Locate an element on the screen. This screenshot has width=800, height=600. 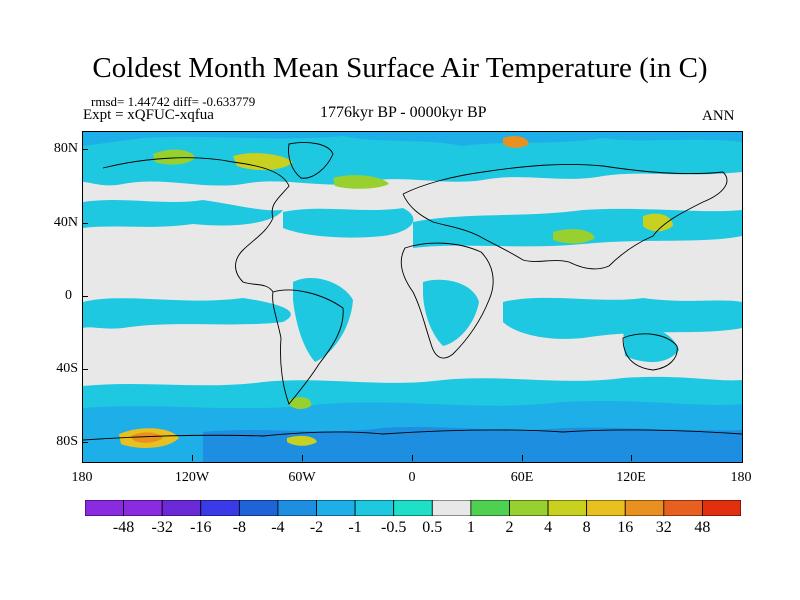
colorbar-label: 2 is located at coordinates (509, 527).